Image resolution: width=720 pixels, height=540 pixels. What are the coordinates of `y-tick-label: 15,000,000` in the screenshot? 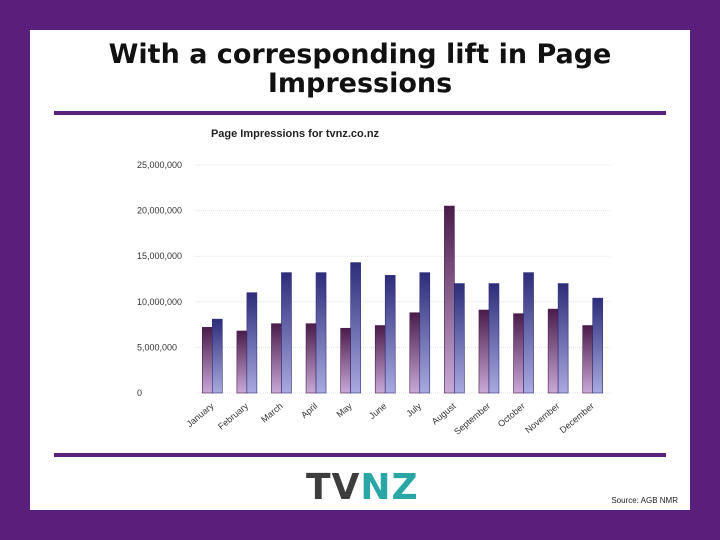 It's located at (159, 256).